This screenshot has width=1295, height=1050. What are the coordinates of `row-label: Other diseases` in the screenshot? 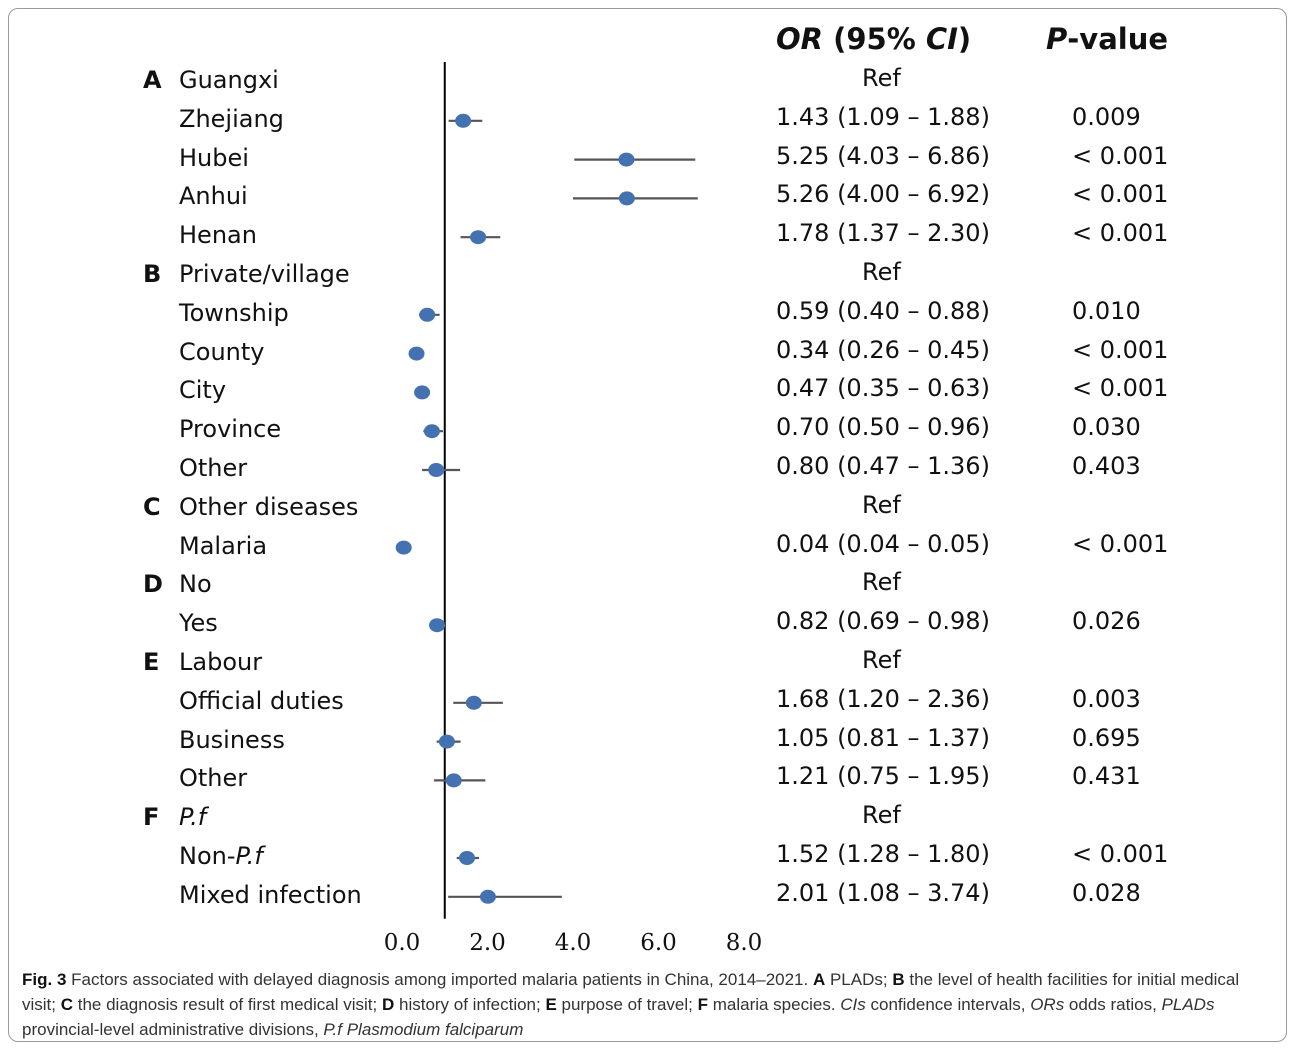 It's located at (269, 506).